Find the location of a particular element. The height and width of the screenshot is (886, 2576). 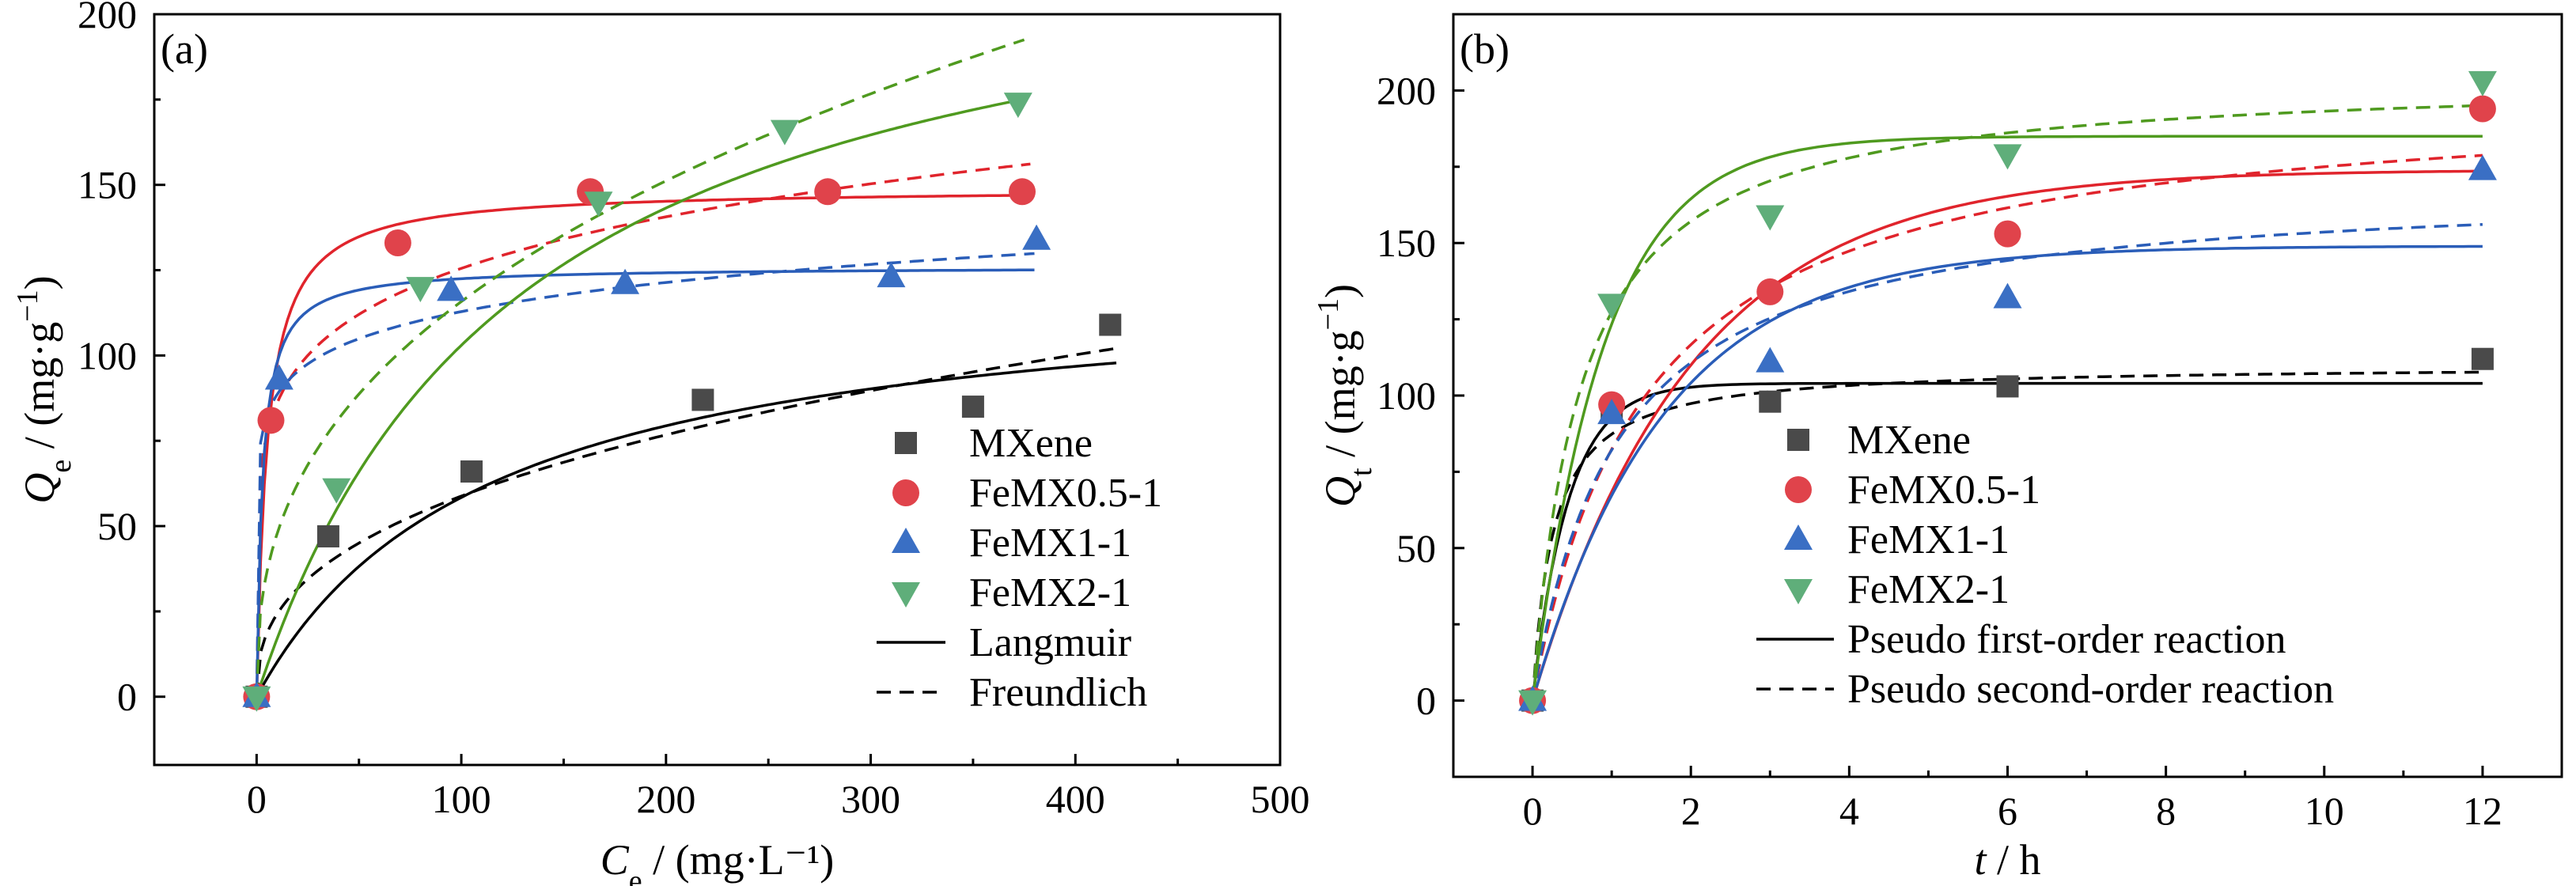

legend-label: Pseudo first-order reaction is located at coordinates (2066, 639).